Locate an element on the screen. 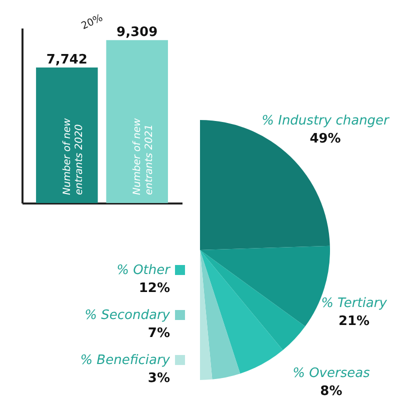  data-label: 9,309 is located at coordinates (137, 32).